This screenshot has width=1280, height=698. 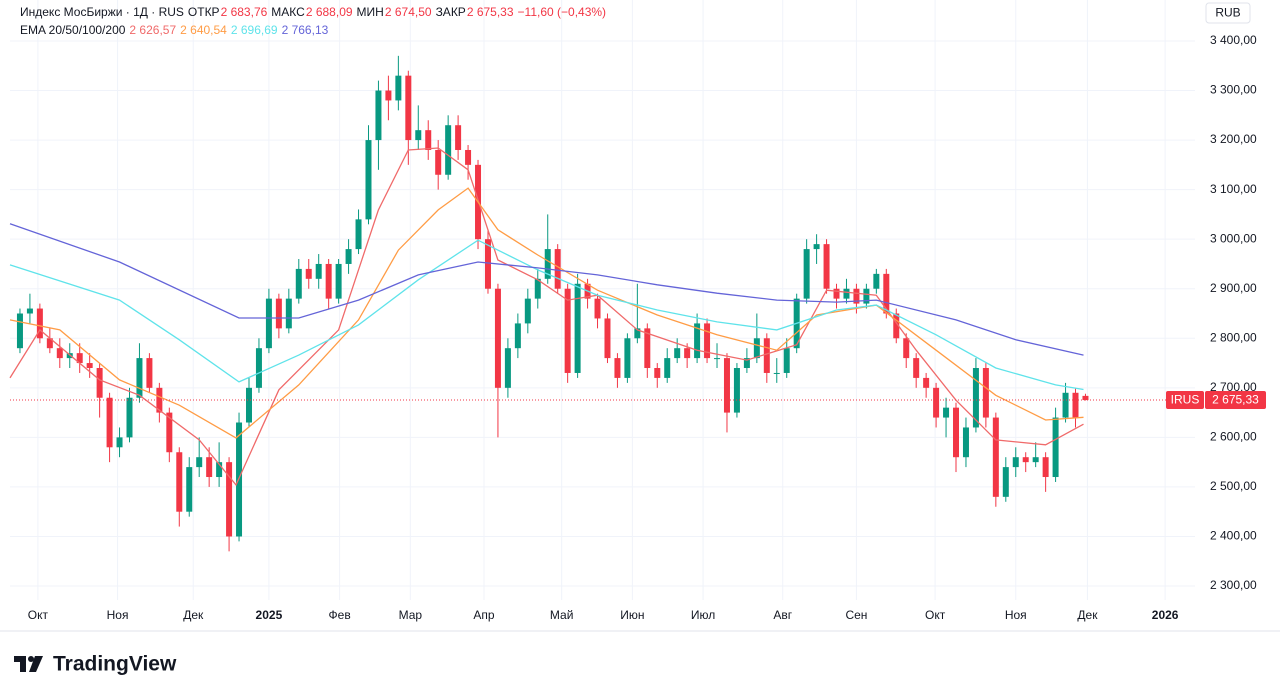 What do you see at coordinates (1233, 437) in the screenshot?
I see `y-tick-label: 2 600,00` at bounding box center [1233, 437].